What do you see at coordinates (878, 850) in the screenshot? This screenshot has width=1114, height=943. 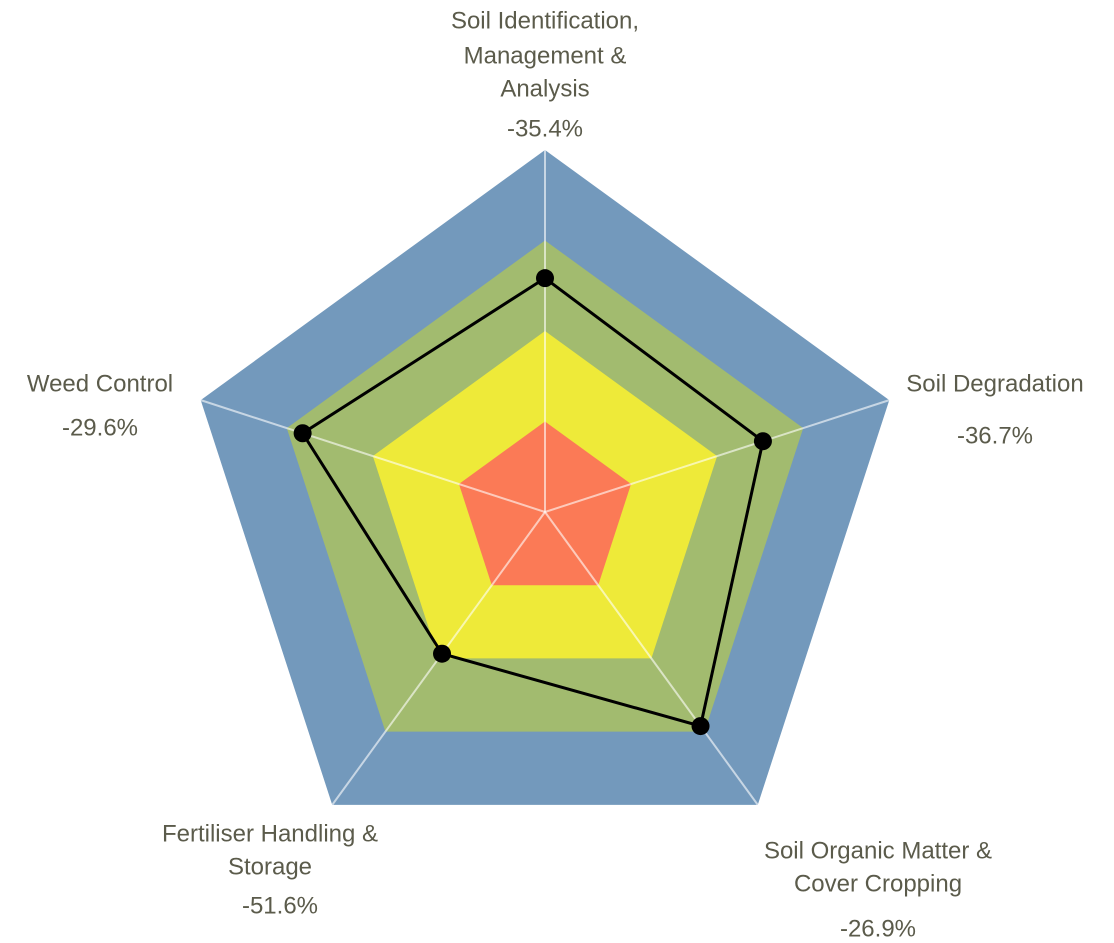 I see `category-label: Soil Organic Matter &` at bounding box center [878, 850].